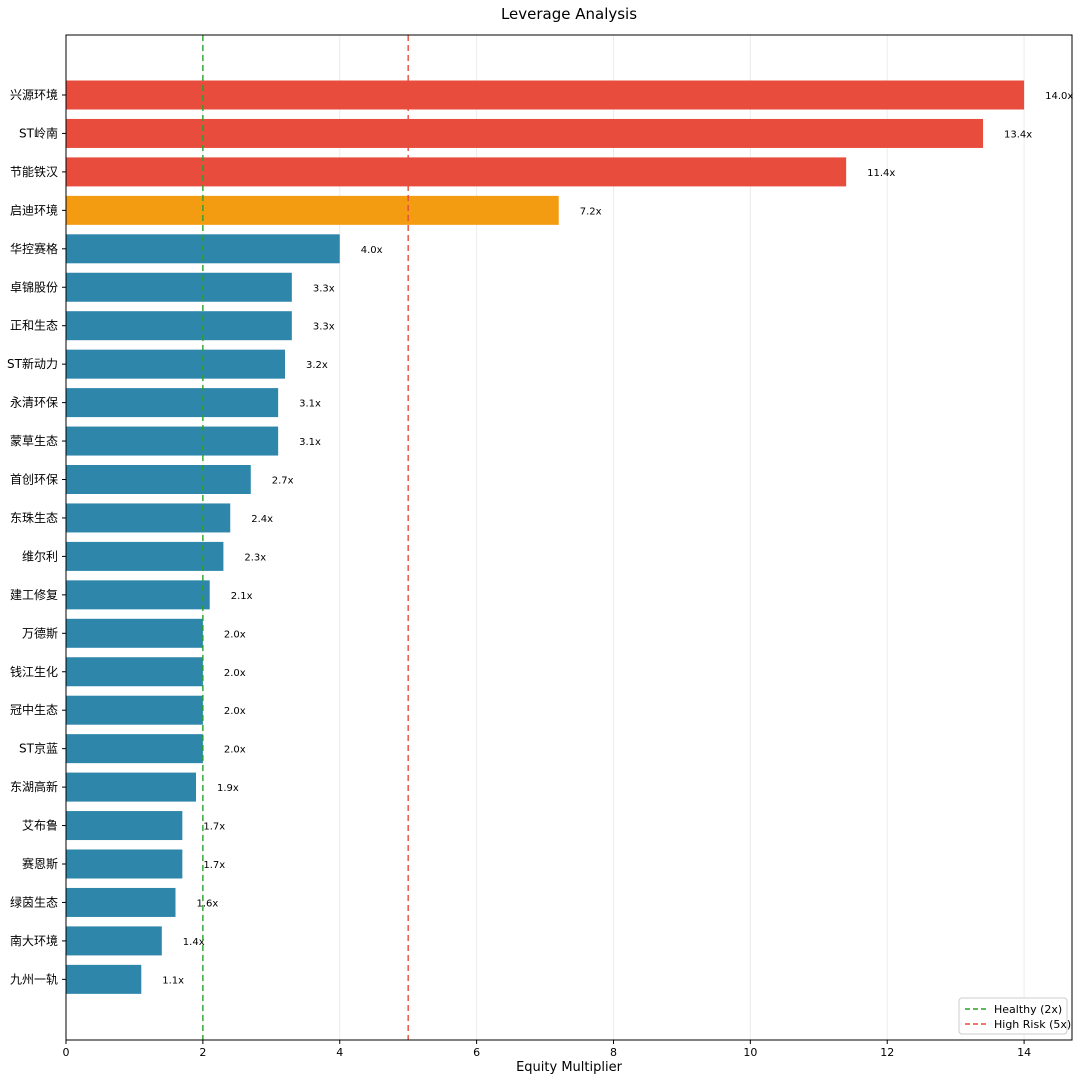 This screenshot has height=1081, width=1080. I want to click on value-label: 2.7x, so click(283, 481).